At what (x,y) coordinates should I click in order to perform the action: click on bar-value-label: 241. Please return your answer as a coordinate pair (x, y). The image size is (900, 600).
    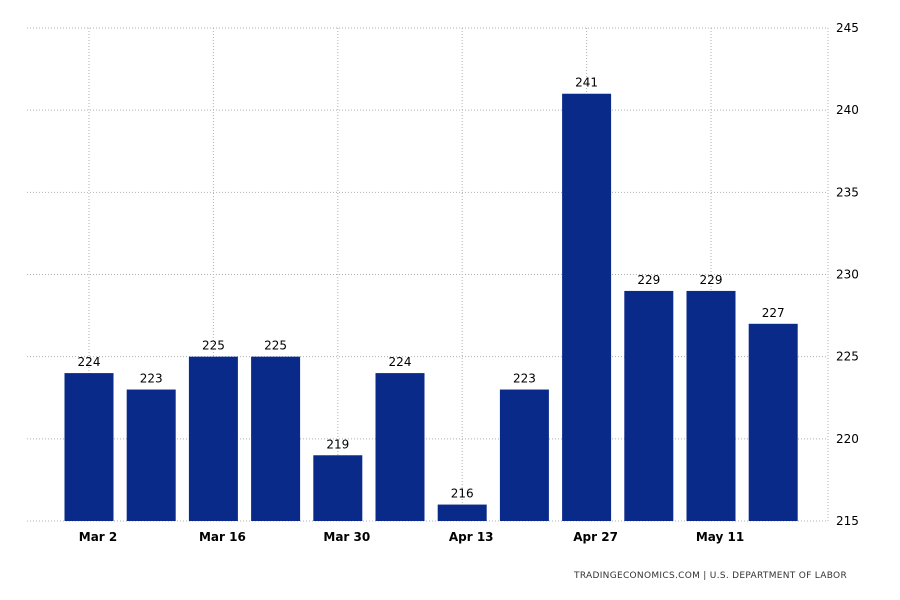
    Looking at the image, I should click on (586, 83).